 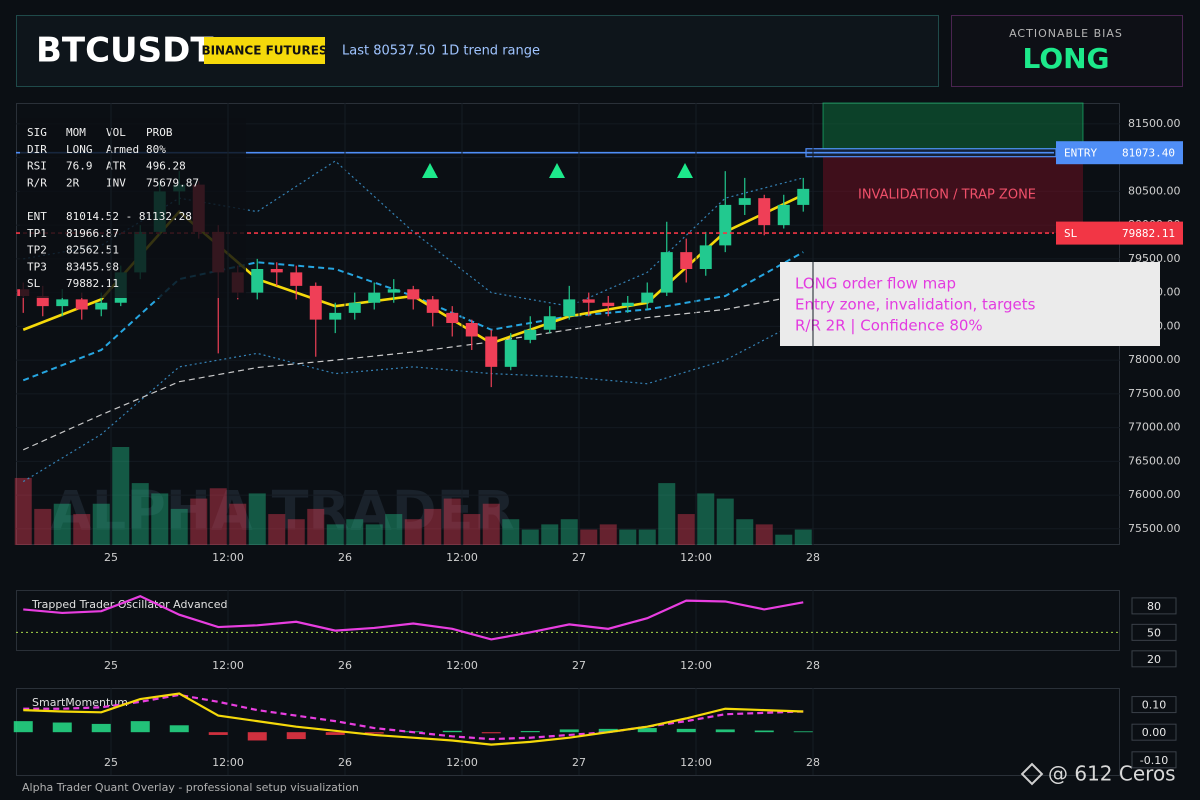 I want to click on table-cell: TP2, so click(x=37, y=250).